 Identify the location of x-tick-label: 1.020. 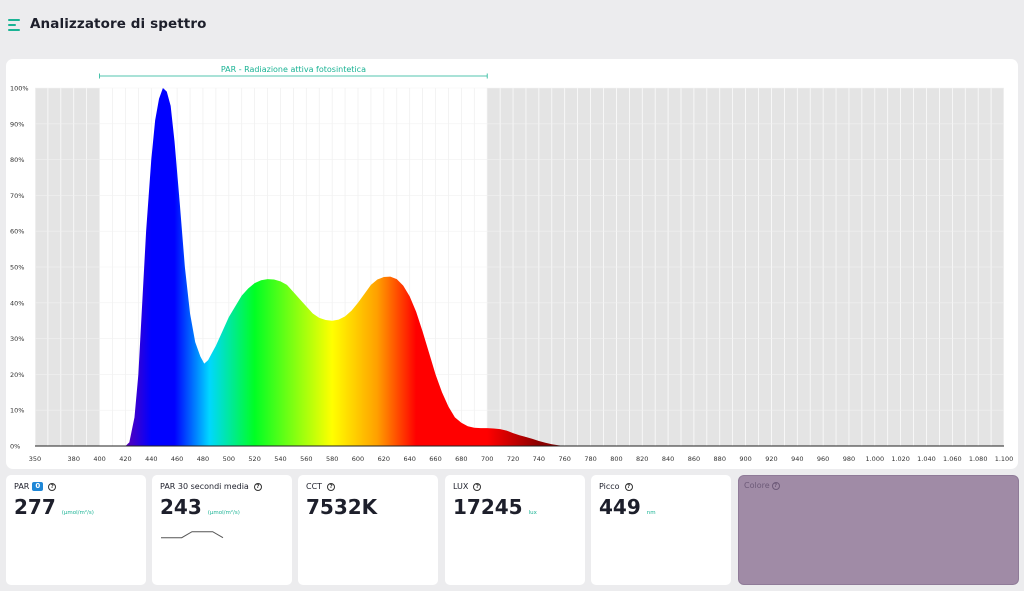
(900, 459).